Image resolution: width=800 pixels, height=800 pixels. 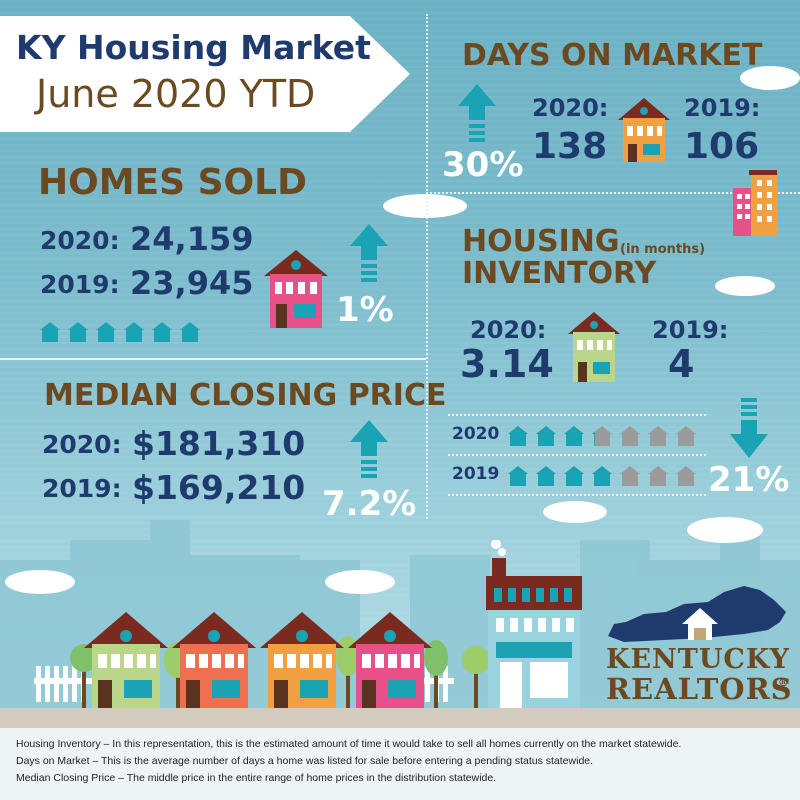 I want to click on inventory-row-houses-2019, so click(x=602, y=476).